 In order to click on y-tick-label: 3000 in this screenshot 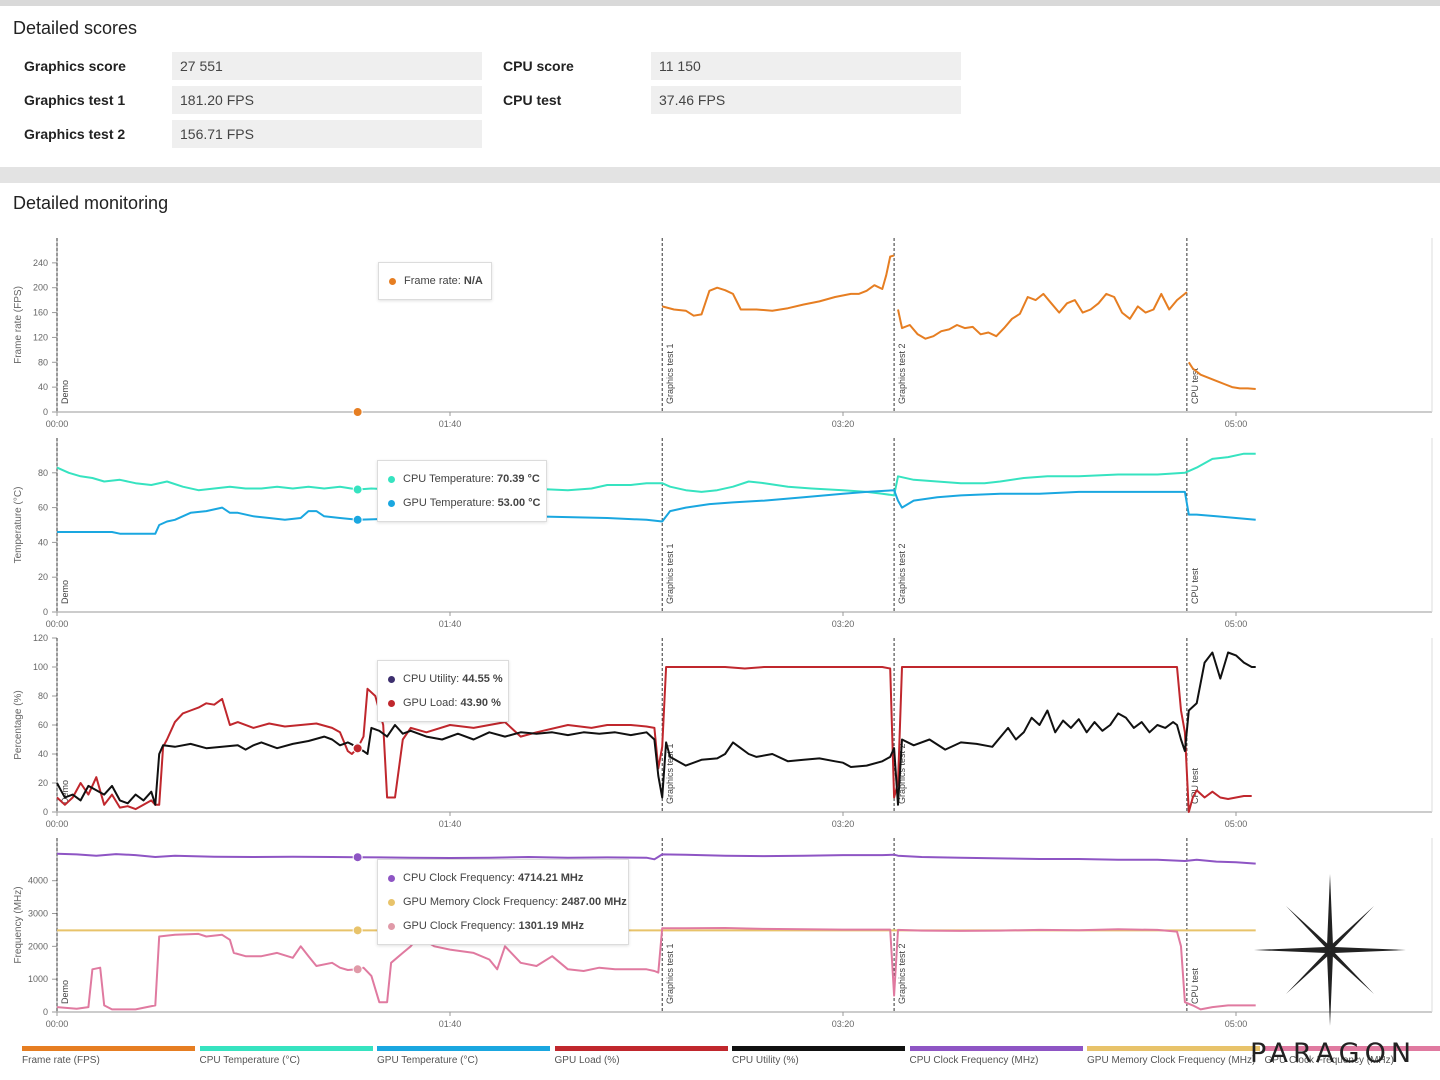, I will do `click(38, 914)`.